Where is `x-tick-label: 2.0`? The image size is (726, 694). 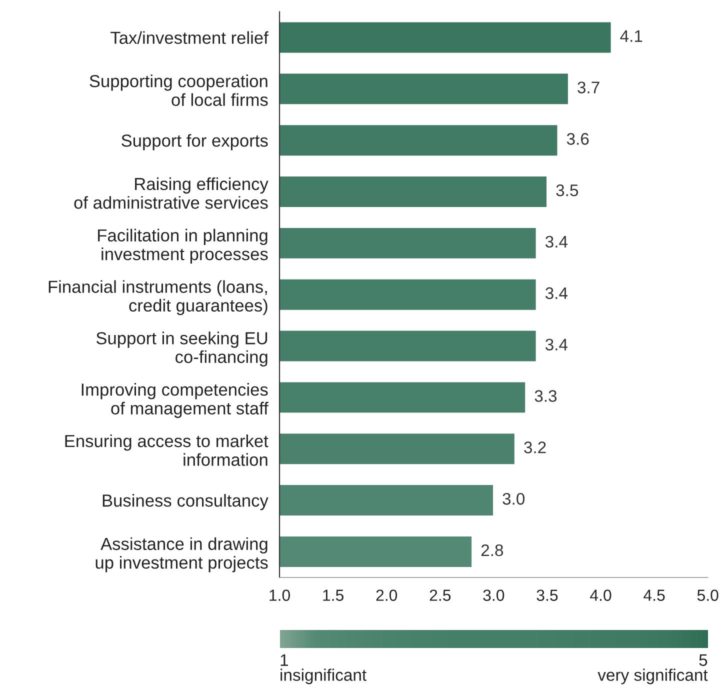 x-tick-label: 2.0 is located at coordinates (387, 595).